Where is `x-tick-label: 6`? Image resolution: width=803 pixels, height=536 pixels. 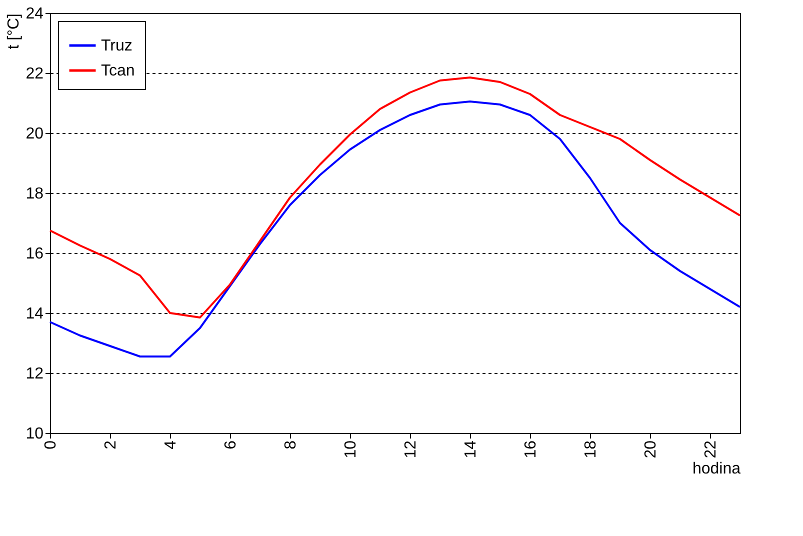
x-tick-label: 6 is located at coordinates (231, 445).